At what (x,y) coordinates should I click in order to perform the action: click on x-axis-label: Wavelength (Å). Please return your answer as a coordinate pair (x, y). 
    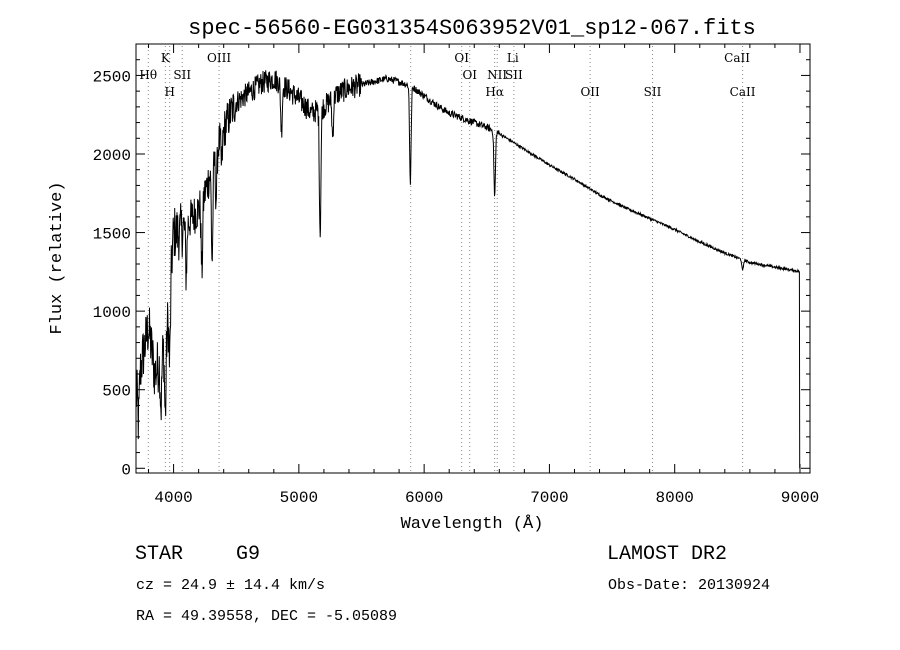
    Looking at the image, I should click on (472, 524).